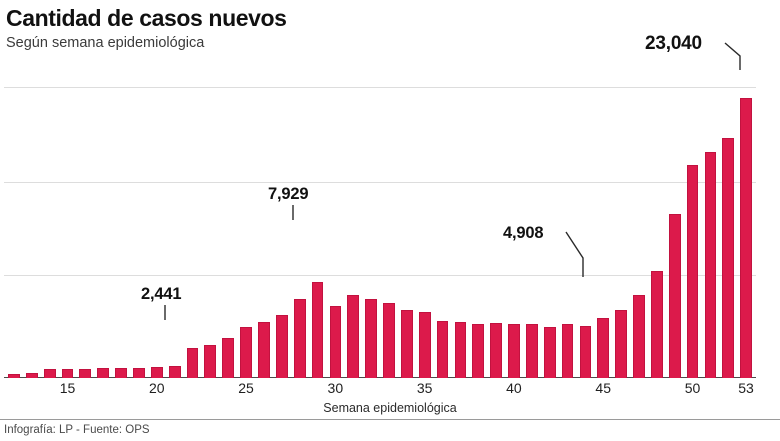 This screenshot has width=780, height=441. What do you see at coordinates (105, 42) in the screenshot?
I see `chart-subtitle: Según semana epidemiológica` at bounding box center [105, 42].